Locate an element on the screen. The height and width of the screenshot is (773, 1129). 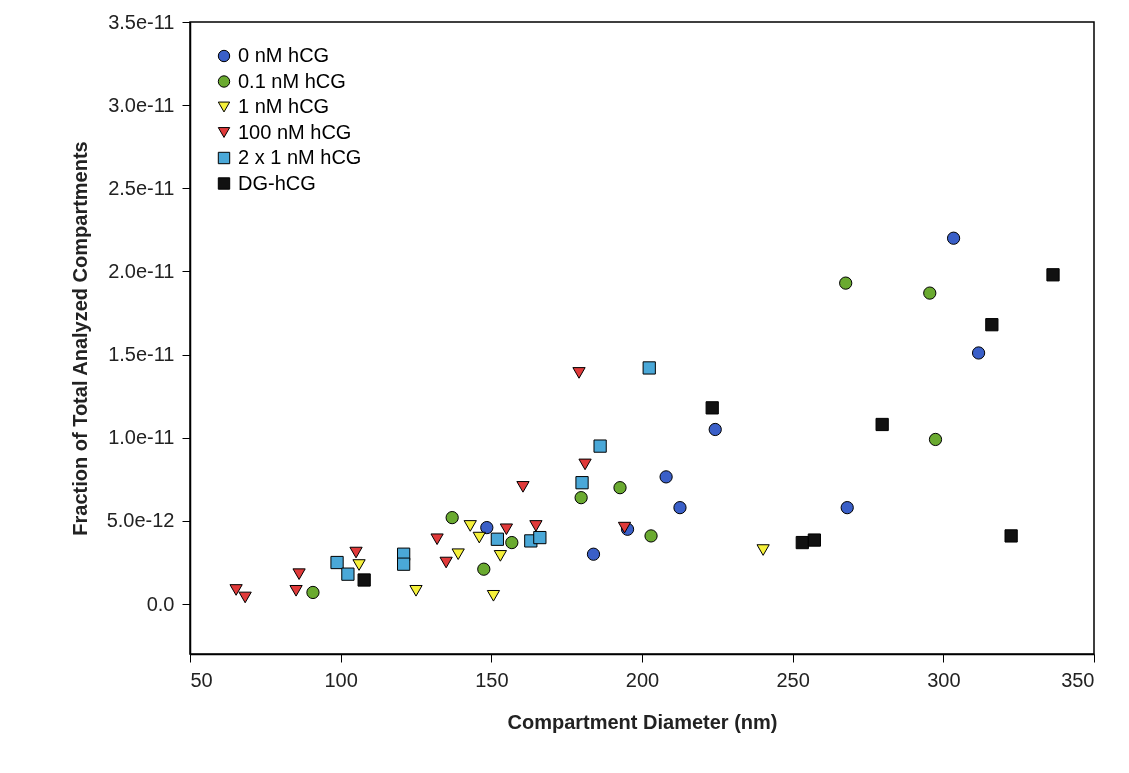
legend-label: 2 x 1 nM hCG is located at coordinates (300, 157).